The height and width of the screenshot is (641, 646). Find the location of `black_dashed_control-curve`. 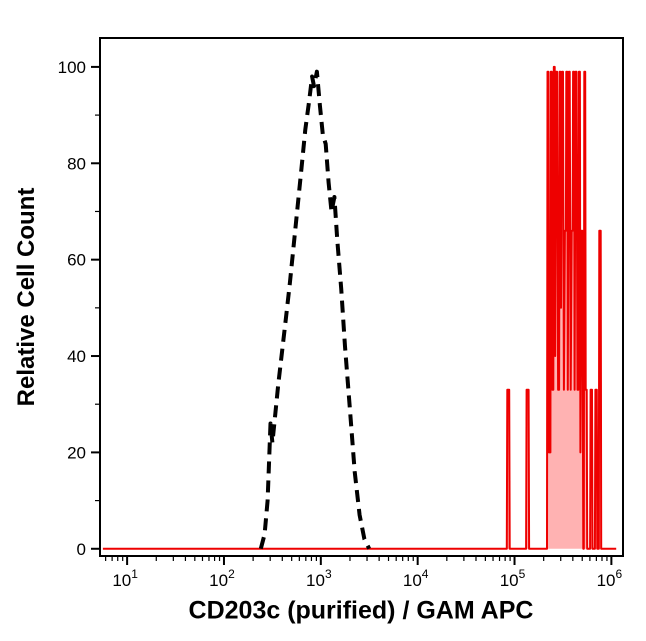

black_dashed_control-curve is located at coordinates (314, 309).